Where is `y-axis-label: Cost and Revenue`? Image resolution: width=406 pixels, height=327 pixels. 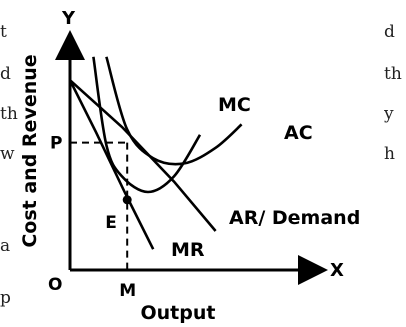
y-axis-label: Cost and Revenue is located at coordinates (30, 150).